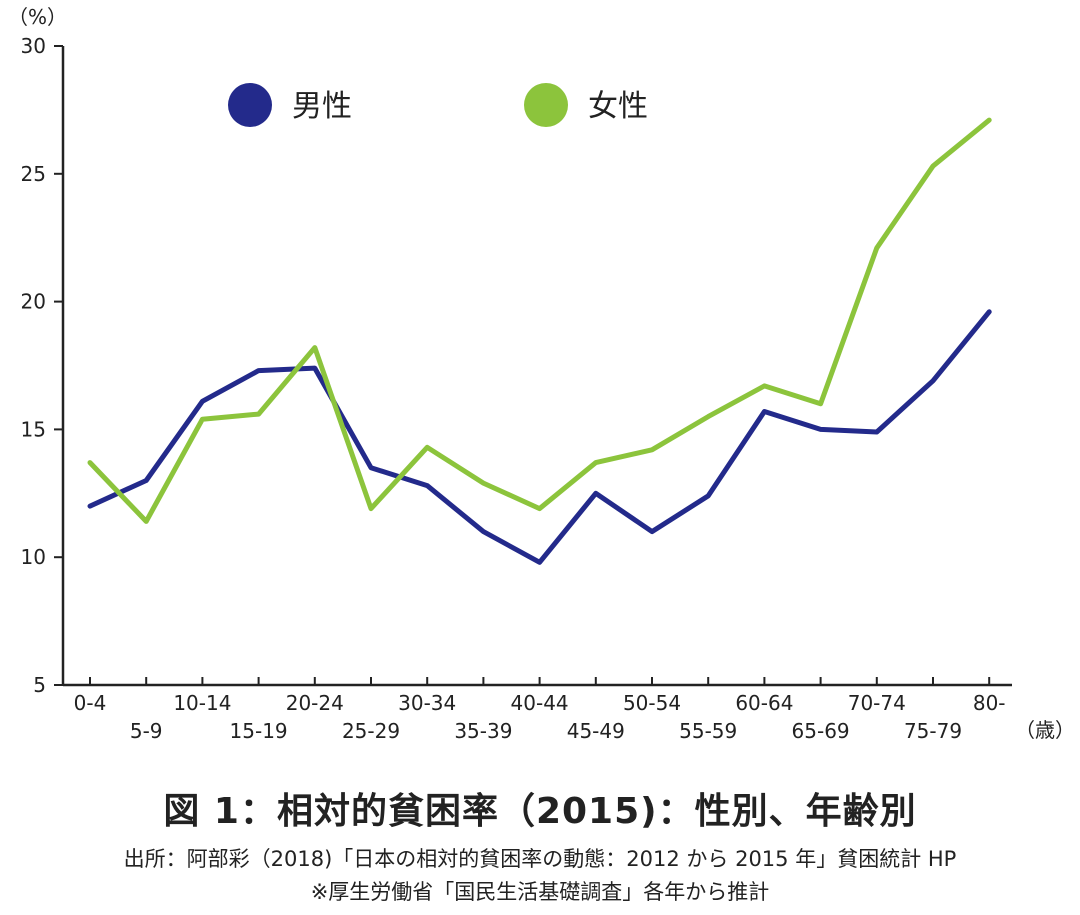 The image size is (1080, 915). Describe the element at coordinates (146, 731) in the screenshot. I see `x-tick-label: 5-9` at that location.